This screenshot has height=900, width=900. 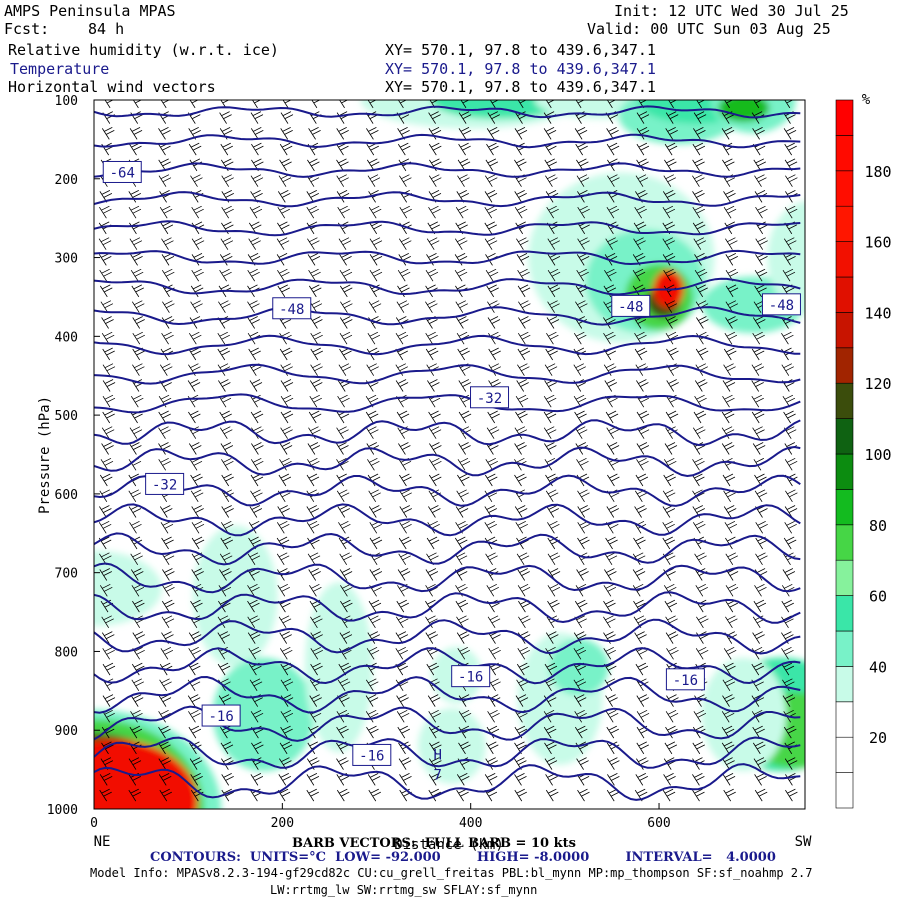 I want to click on model-title: AMPS Peninsula MPAS, so click(x=90, y=11).